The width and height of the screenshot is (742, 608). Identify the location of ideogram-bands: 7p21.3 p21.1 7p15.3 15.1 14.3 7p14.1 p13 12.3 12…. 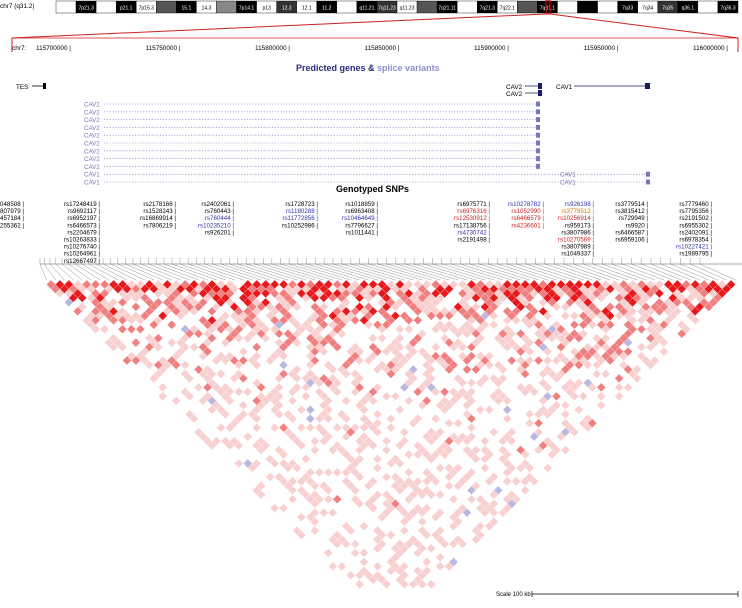
(397, 7).